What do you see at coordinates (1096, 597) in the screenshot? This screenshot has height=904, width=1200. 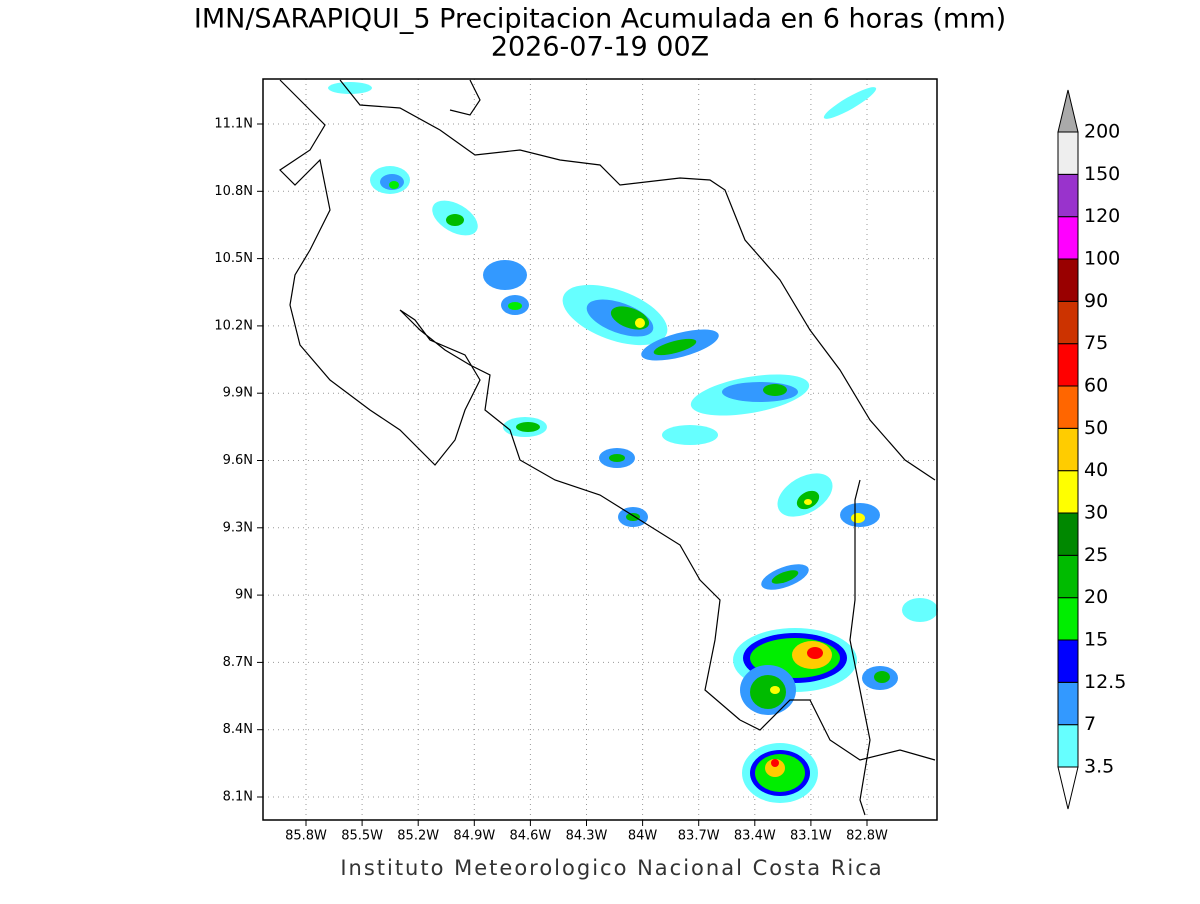 I see `colorbar-label: 20` at bounding box center [1096, 597].